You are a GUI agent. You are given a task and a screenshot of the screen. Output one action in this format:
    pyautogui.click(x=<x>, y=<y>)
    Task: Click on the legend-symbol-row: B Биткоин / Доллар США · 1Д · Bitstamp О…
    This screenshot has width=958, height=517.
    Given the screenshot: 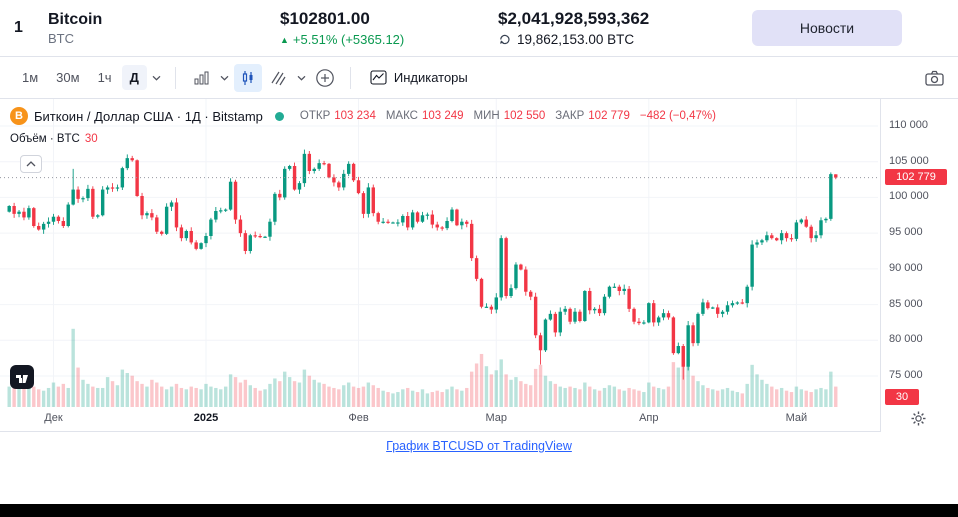 What is the action you would take?
    pyautogui.click(x=363, y=116)
    